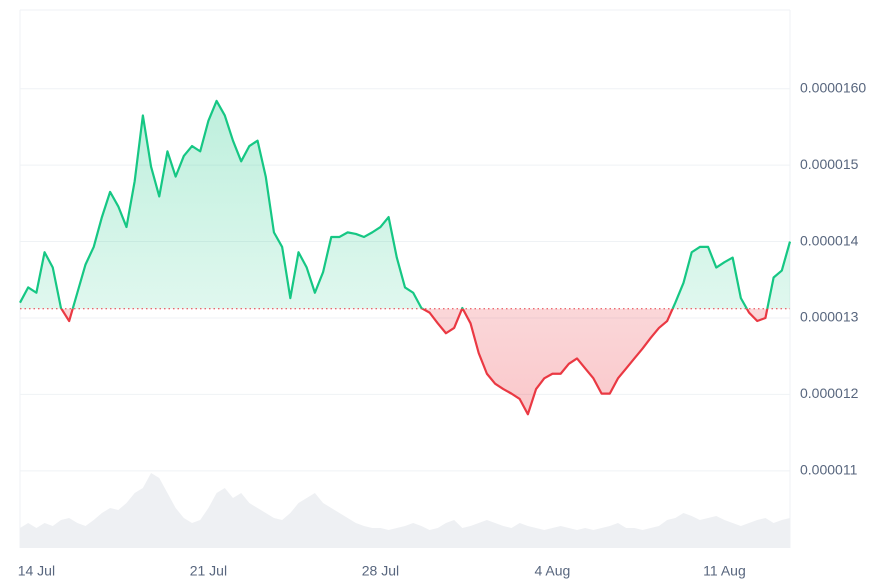 The image size is (887, 583). What do you see at coordinates (724, 571) in the screenshot?
I see `x-tick-label: 11 Aug` at bounding box center [724, 571].